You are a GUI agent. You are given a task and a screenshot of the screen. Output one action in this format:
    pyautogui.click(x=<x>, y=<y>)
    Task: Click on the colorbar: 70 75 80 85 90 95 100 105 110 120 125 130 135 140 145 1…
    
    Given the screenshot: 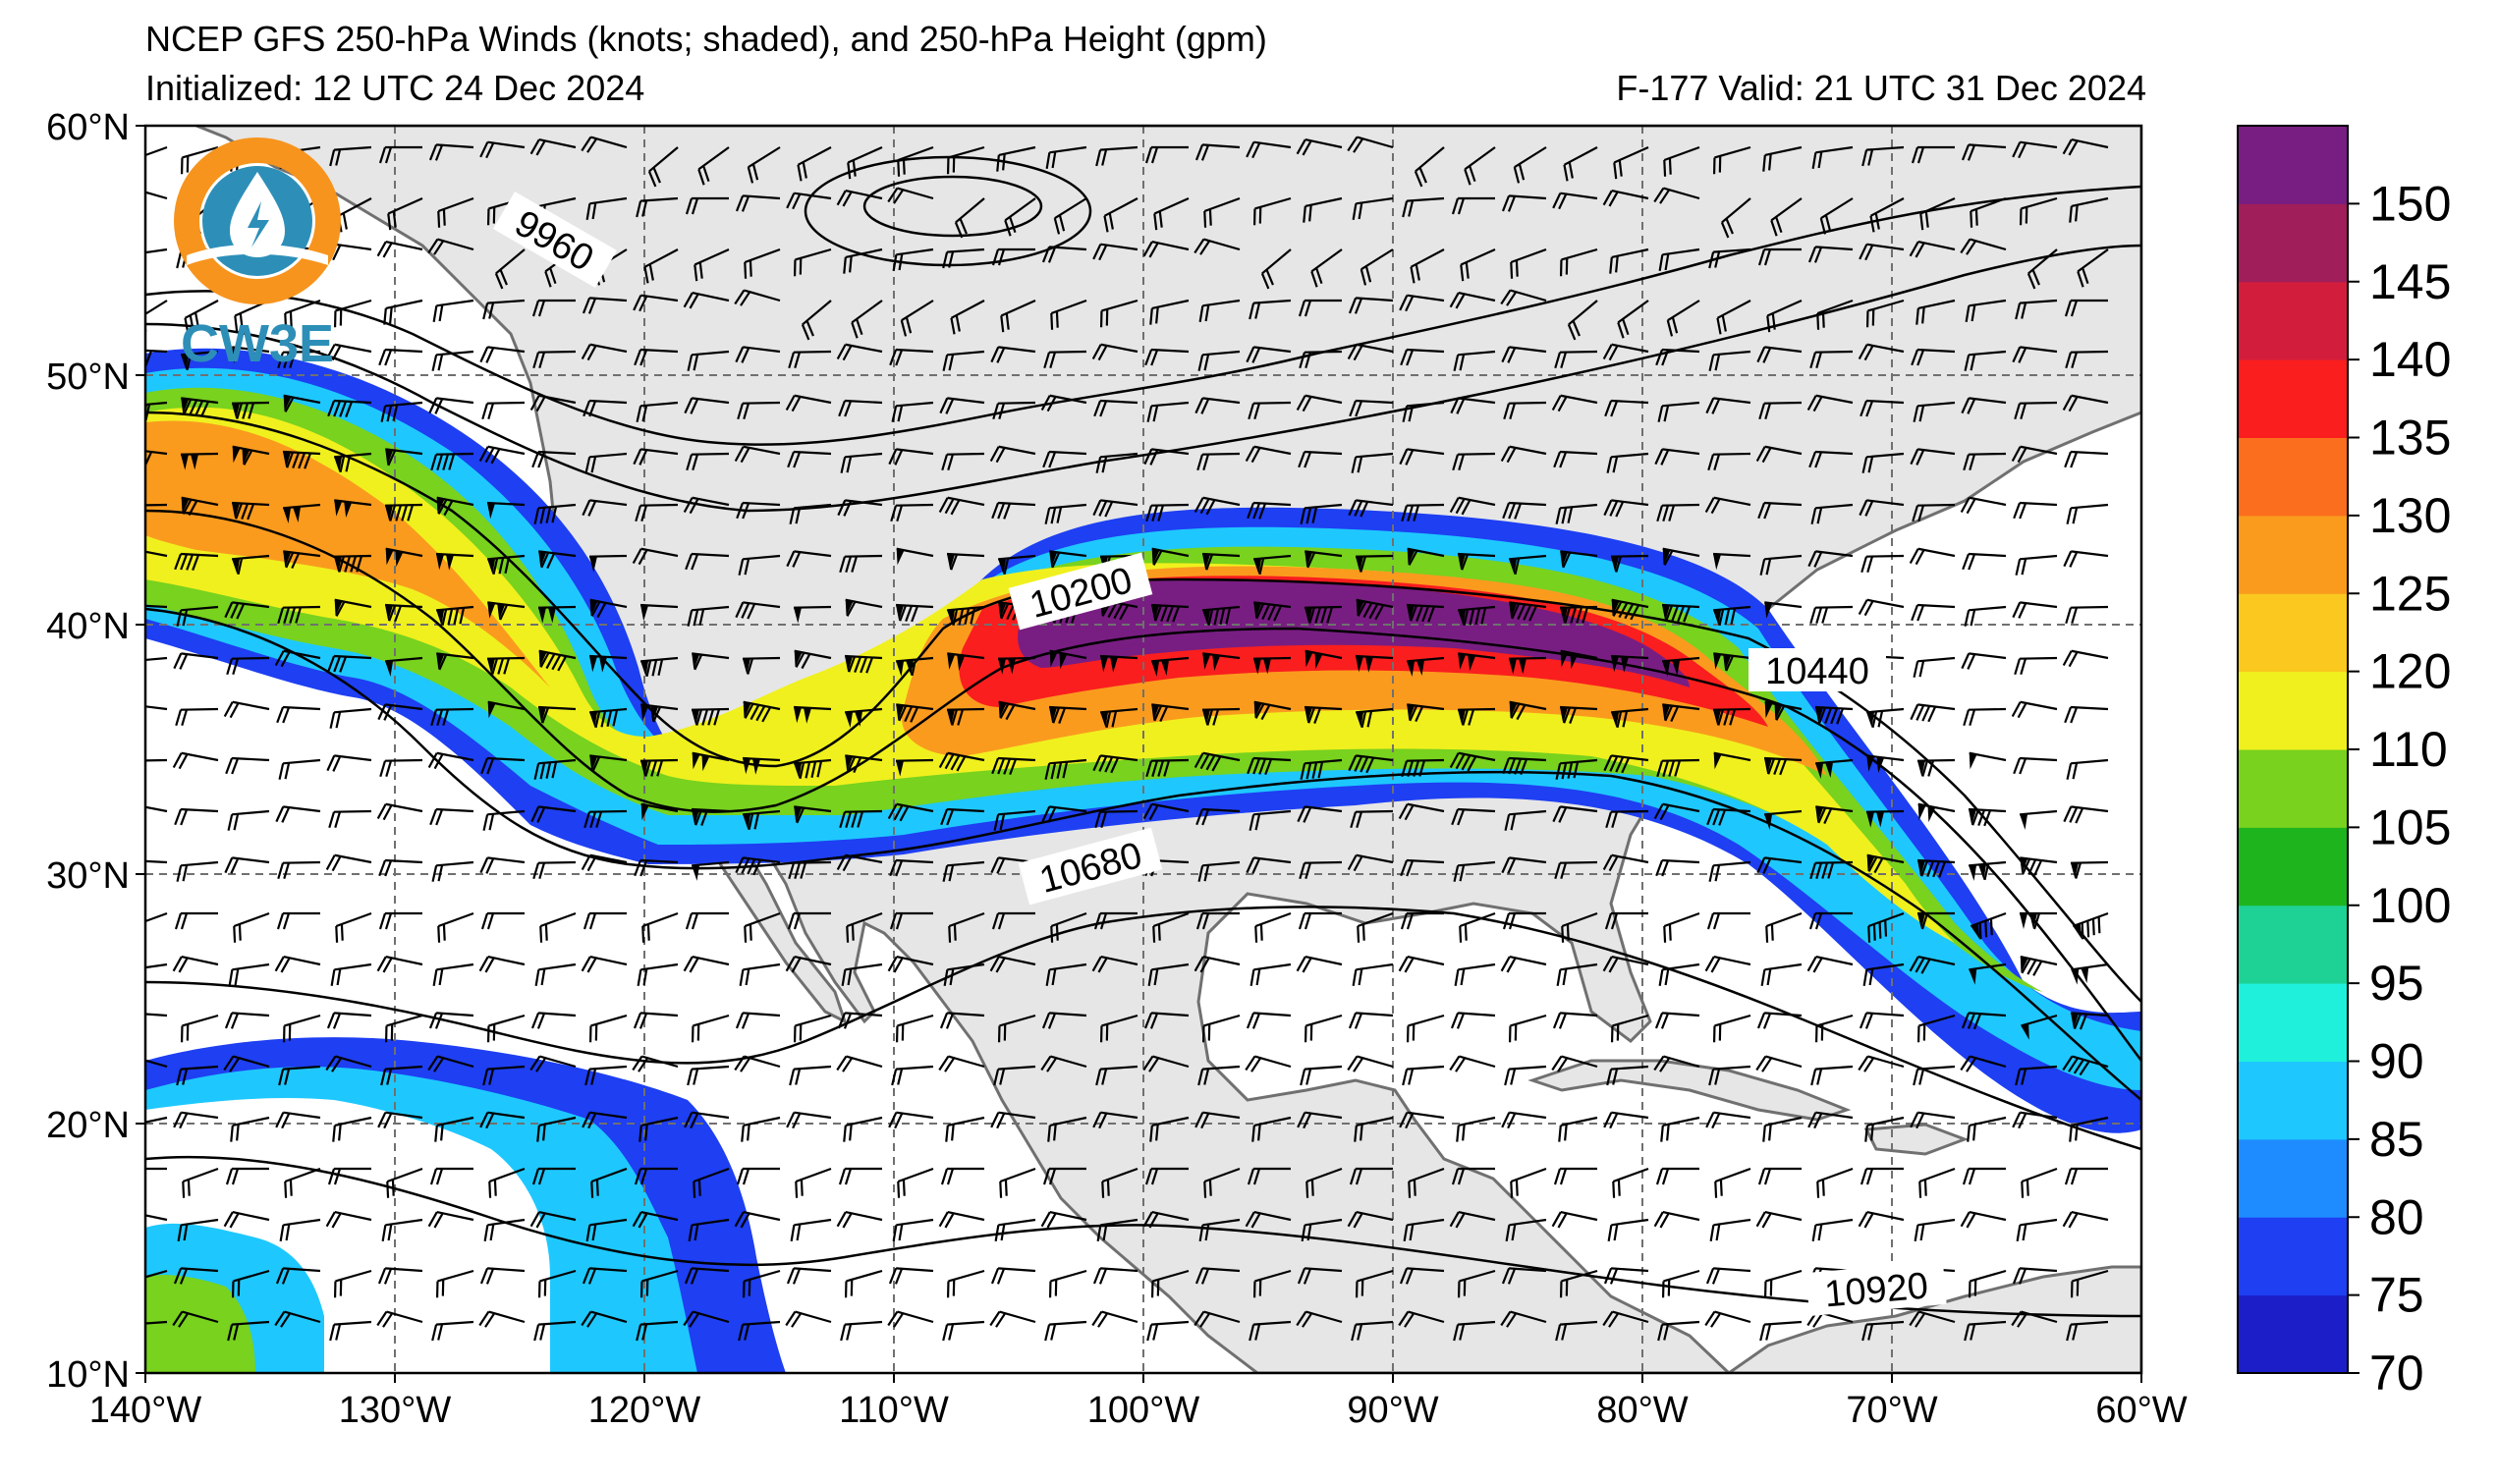 What is the action you would take?
    pyautogui.click(x=2344, y=763)
    